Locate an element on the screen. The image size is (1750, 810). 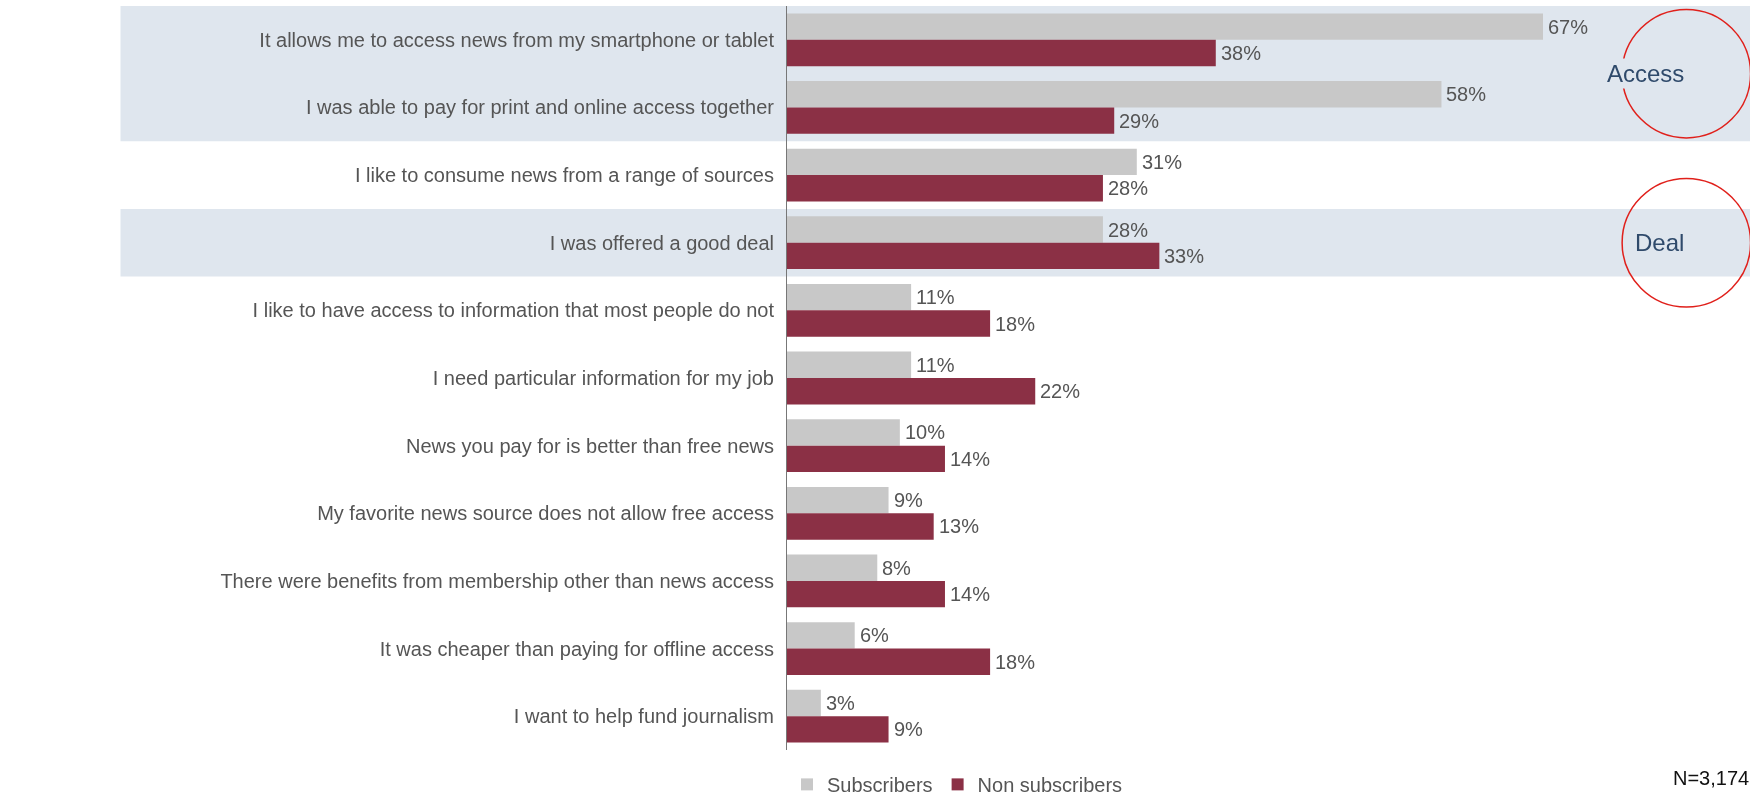
y-tick-label: I like to have access to information that most people do not is located at coordinates (513, 310).